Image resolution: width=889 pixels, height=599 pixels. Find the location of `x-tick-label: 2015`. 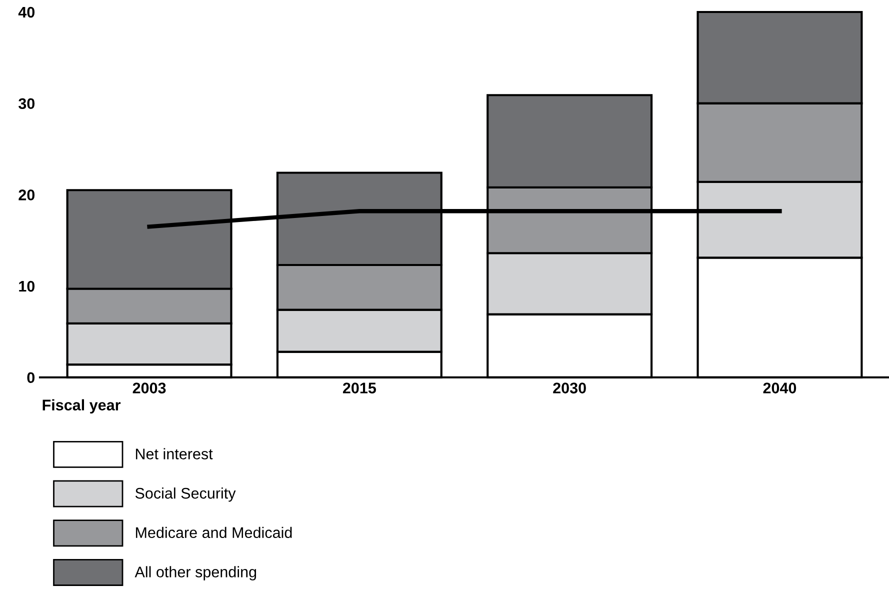

x-tick-label: 2015 is located at coordinates (359, 388).